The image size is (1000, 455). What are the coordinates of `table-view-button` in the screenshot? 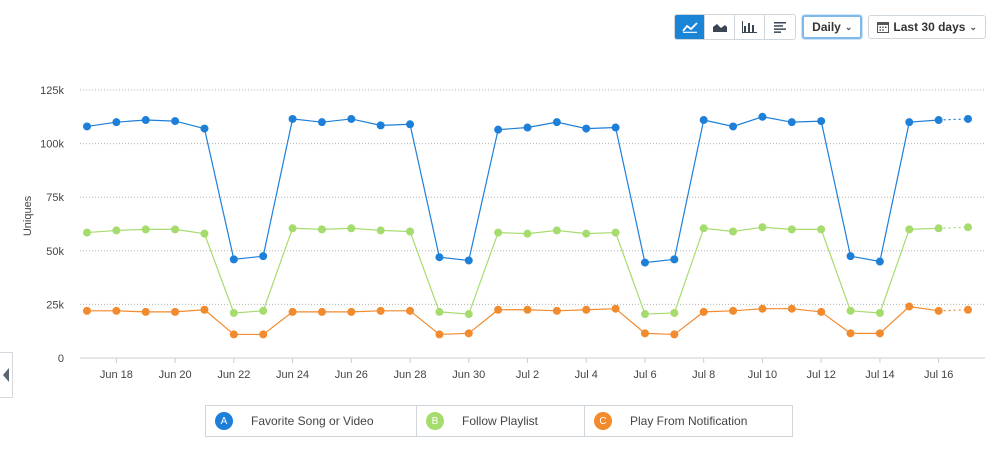 It's located at (780, 27).